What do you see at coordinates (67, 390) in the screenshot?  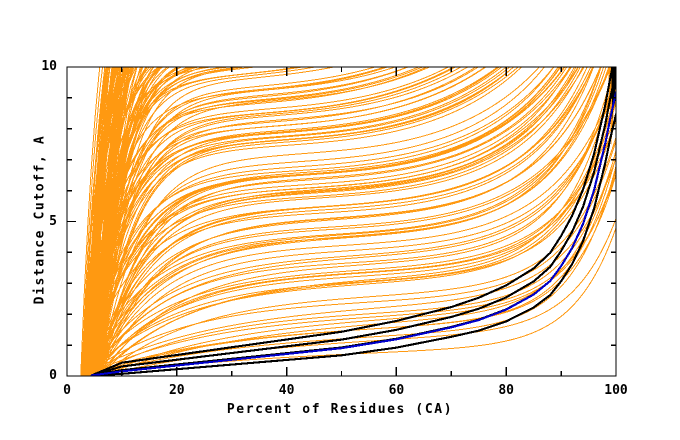 I see `x-tick-label: 0` at bounding box center [67, 390].